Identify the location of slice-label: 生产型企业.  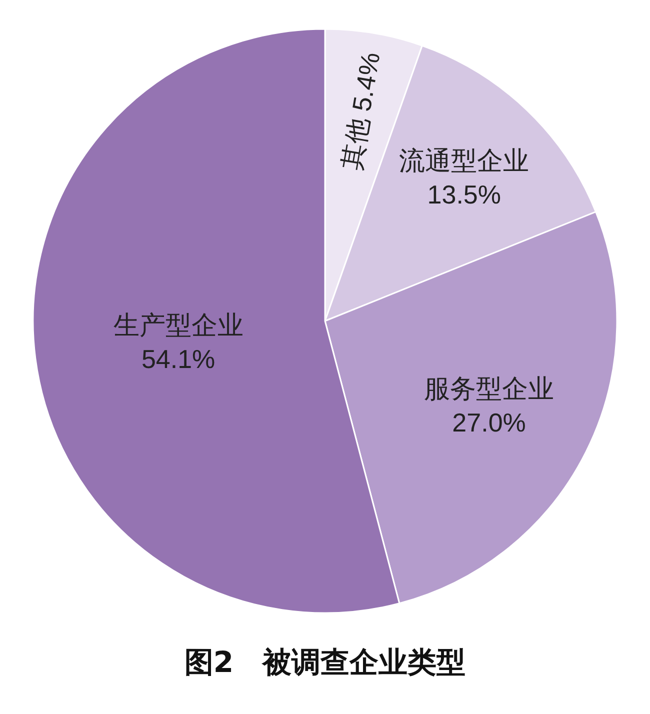
(178, 325).